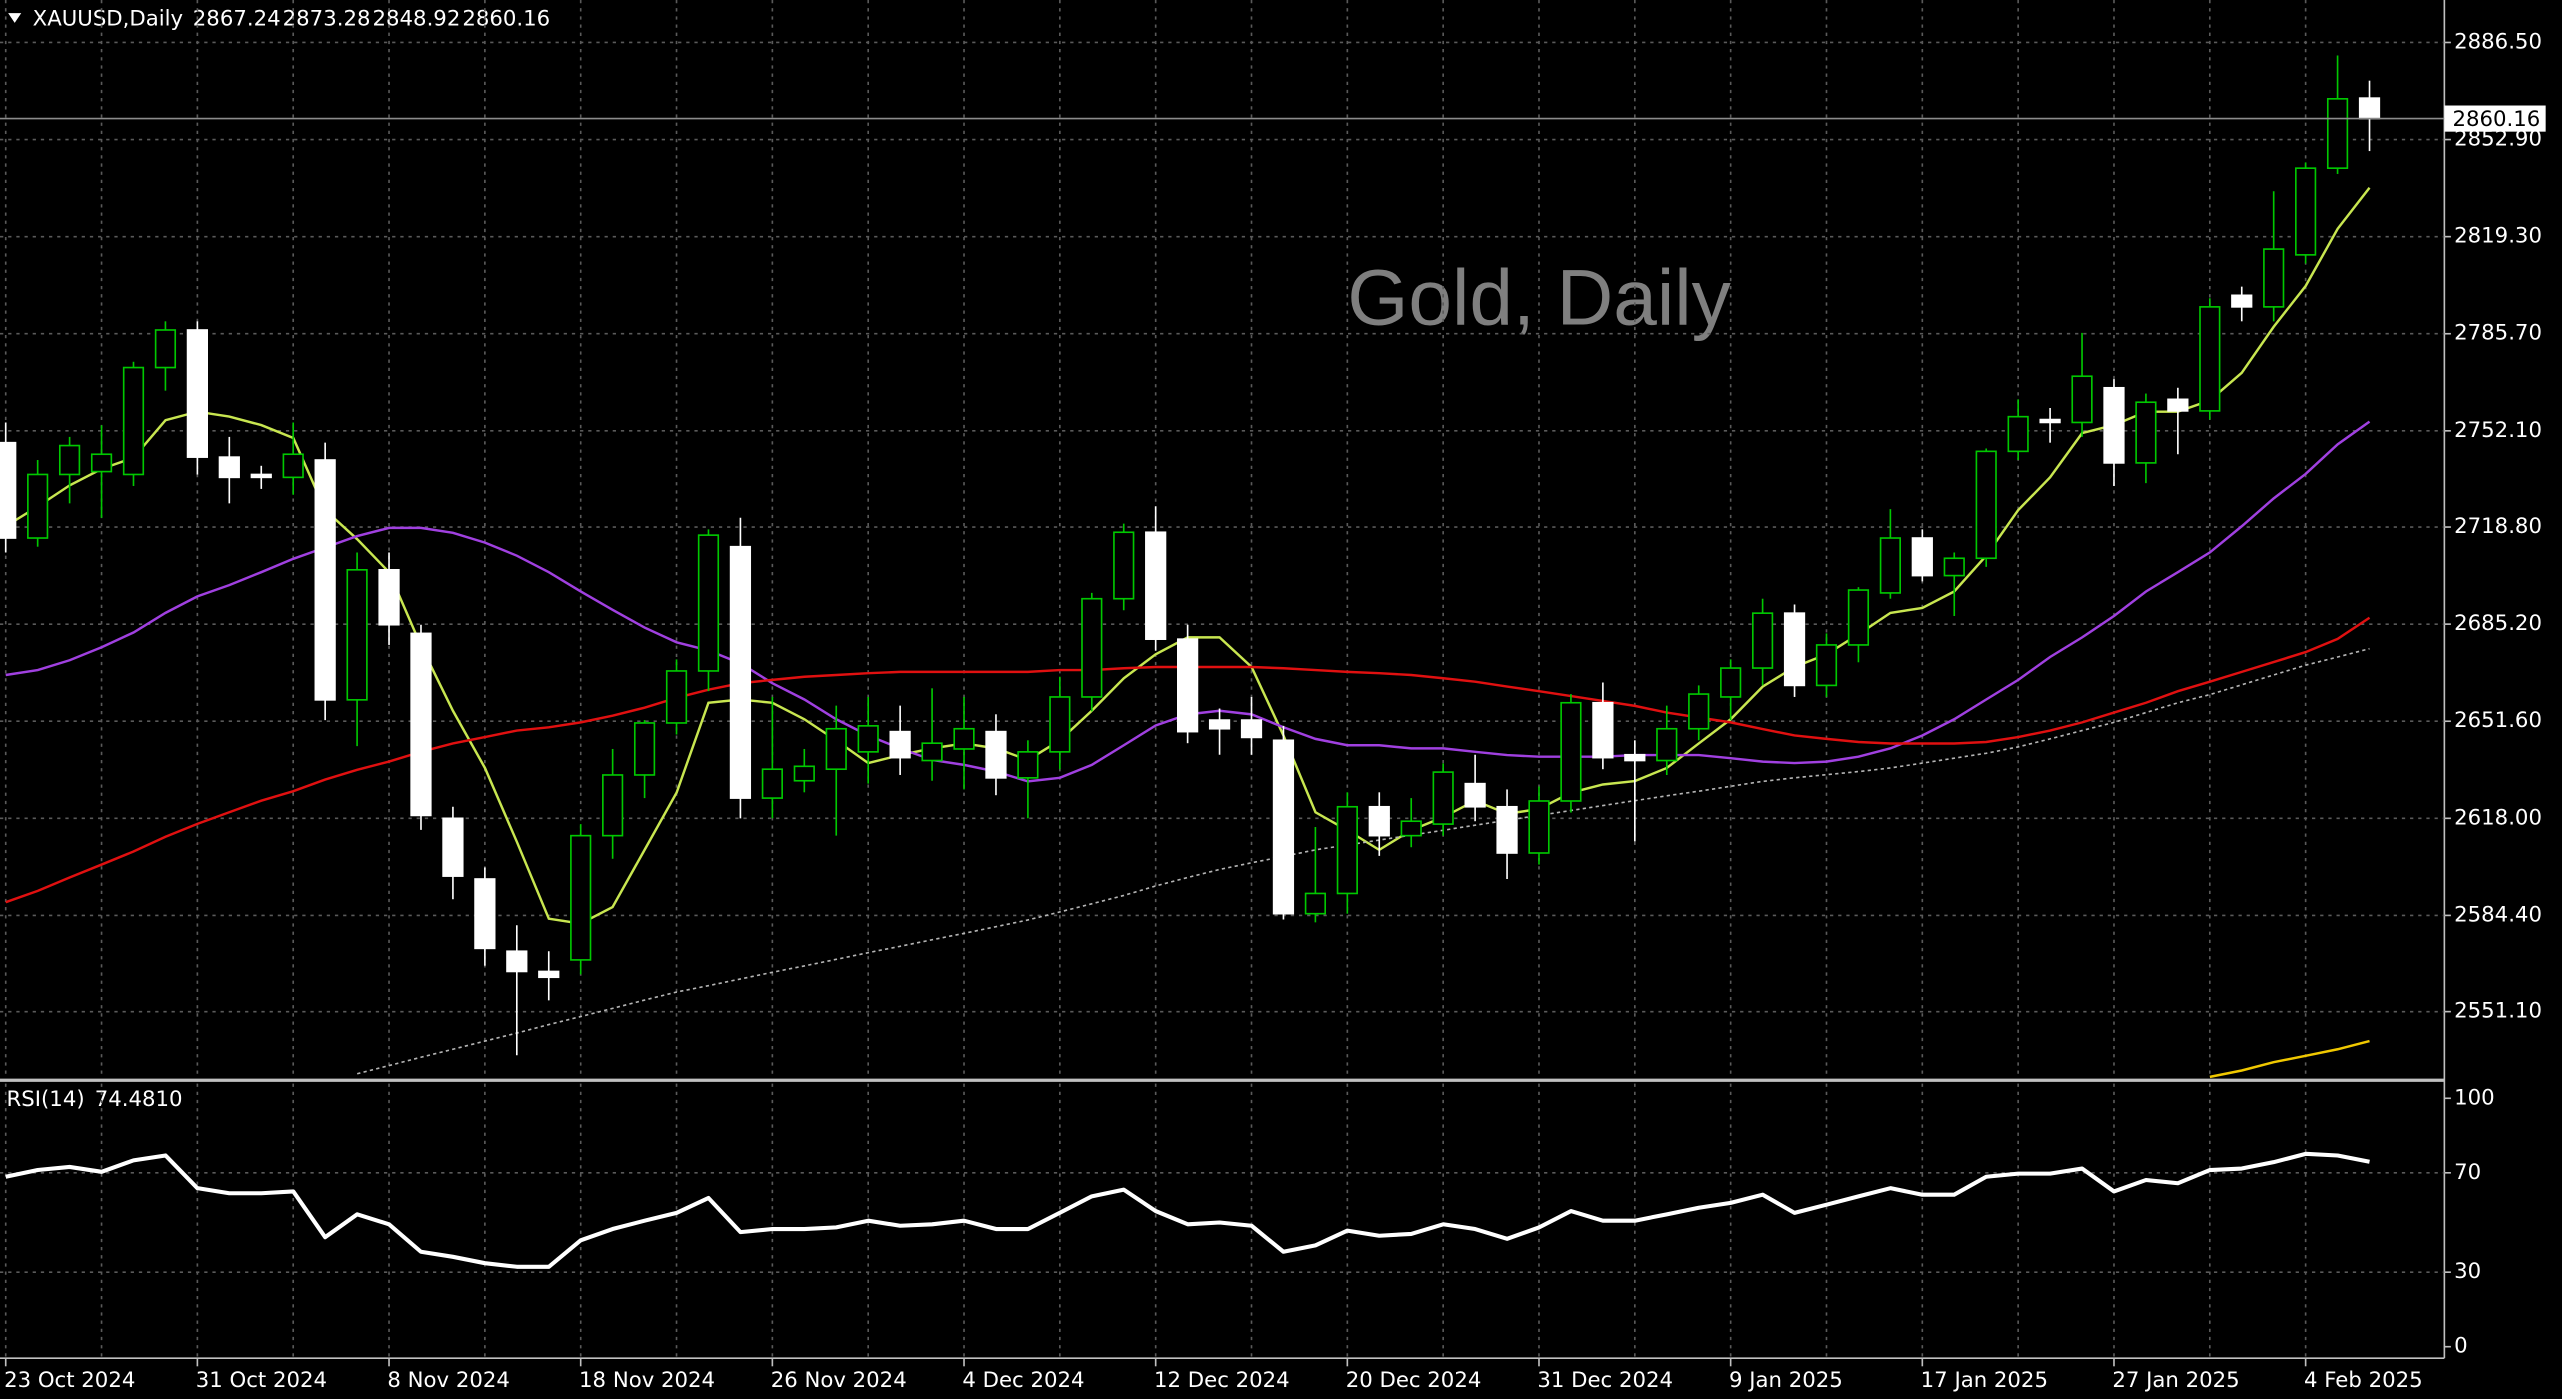  I want to click on x-tick-label: 12 Dec 2024, so click(1222, 1380).